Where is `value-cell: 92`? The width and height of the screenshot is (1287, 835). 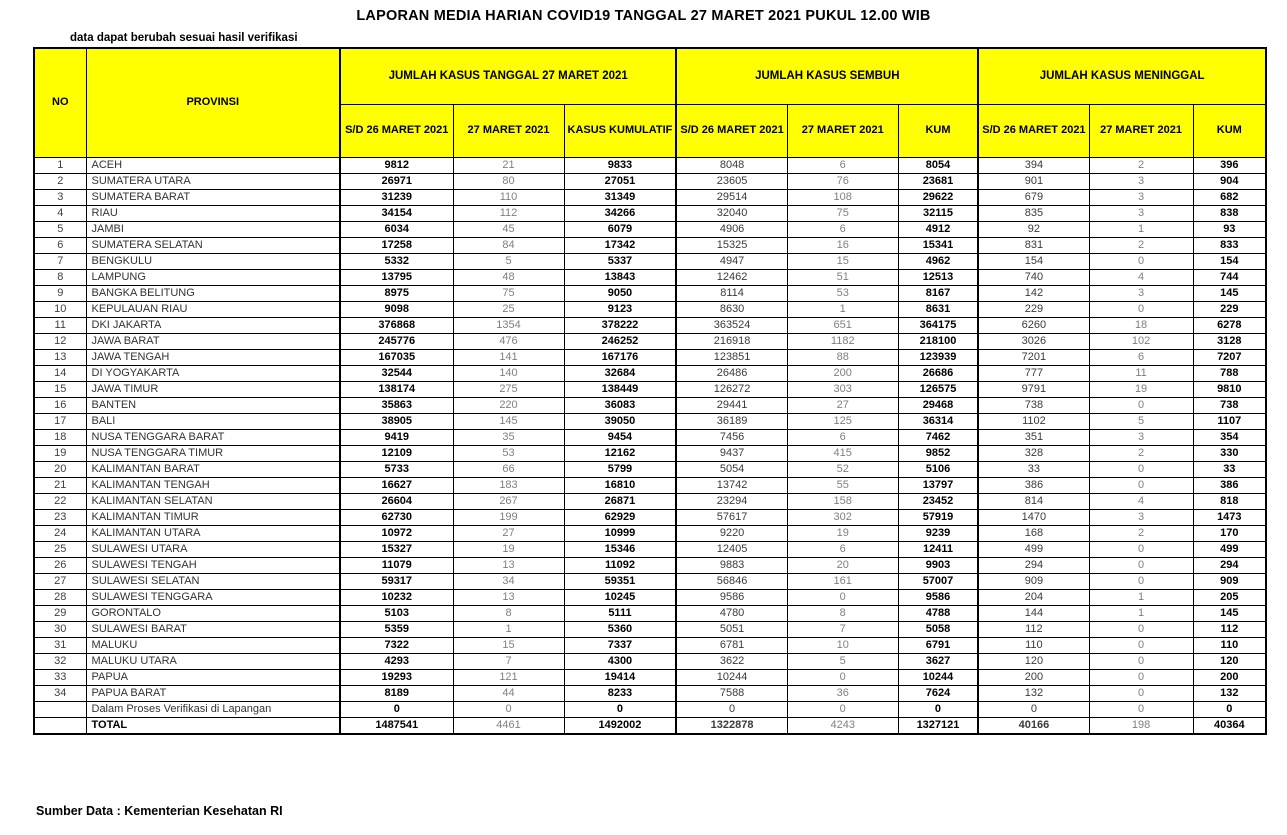
value-cell: 92 is located at coordinates (1033, 229).